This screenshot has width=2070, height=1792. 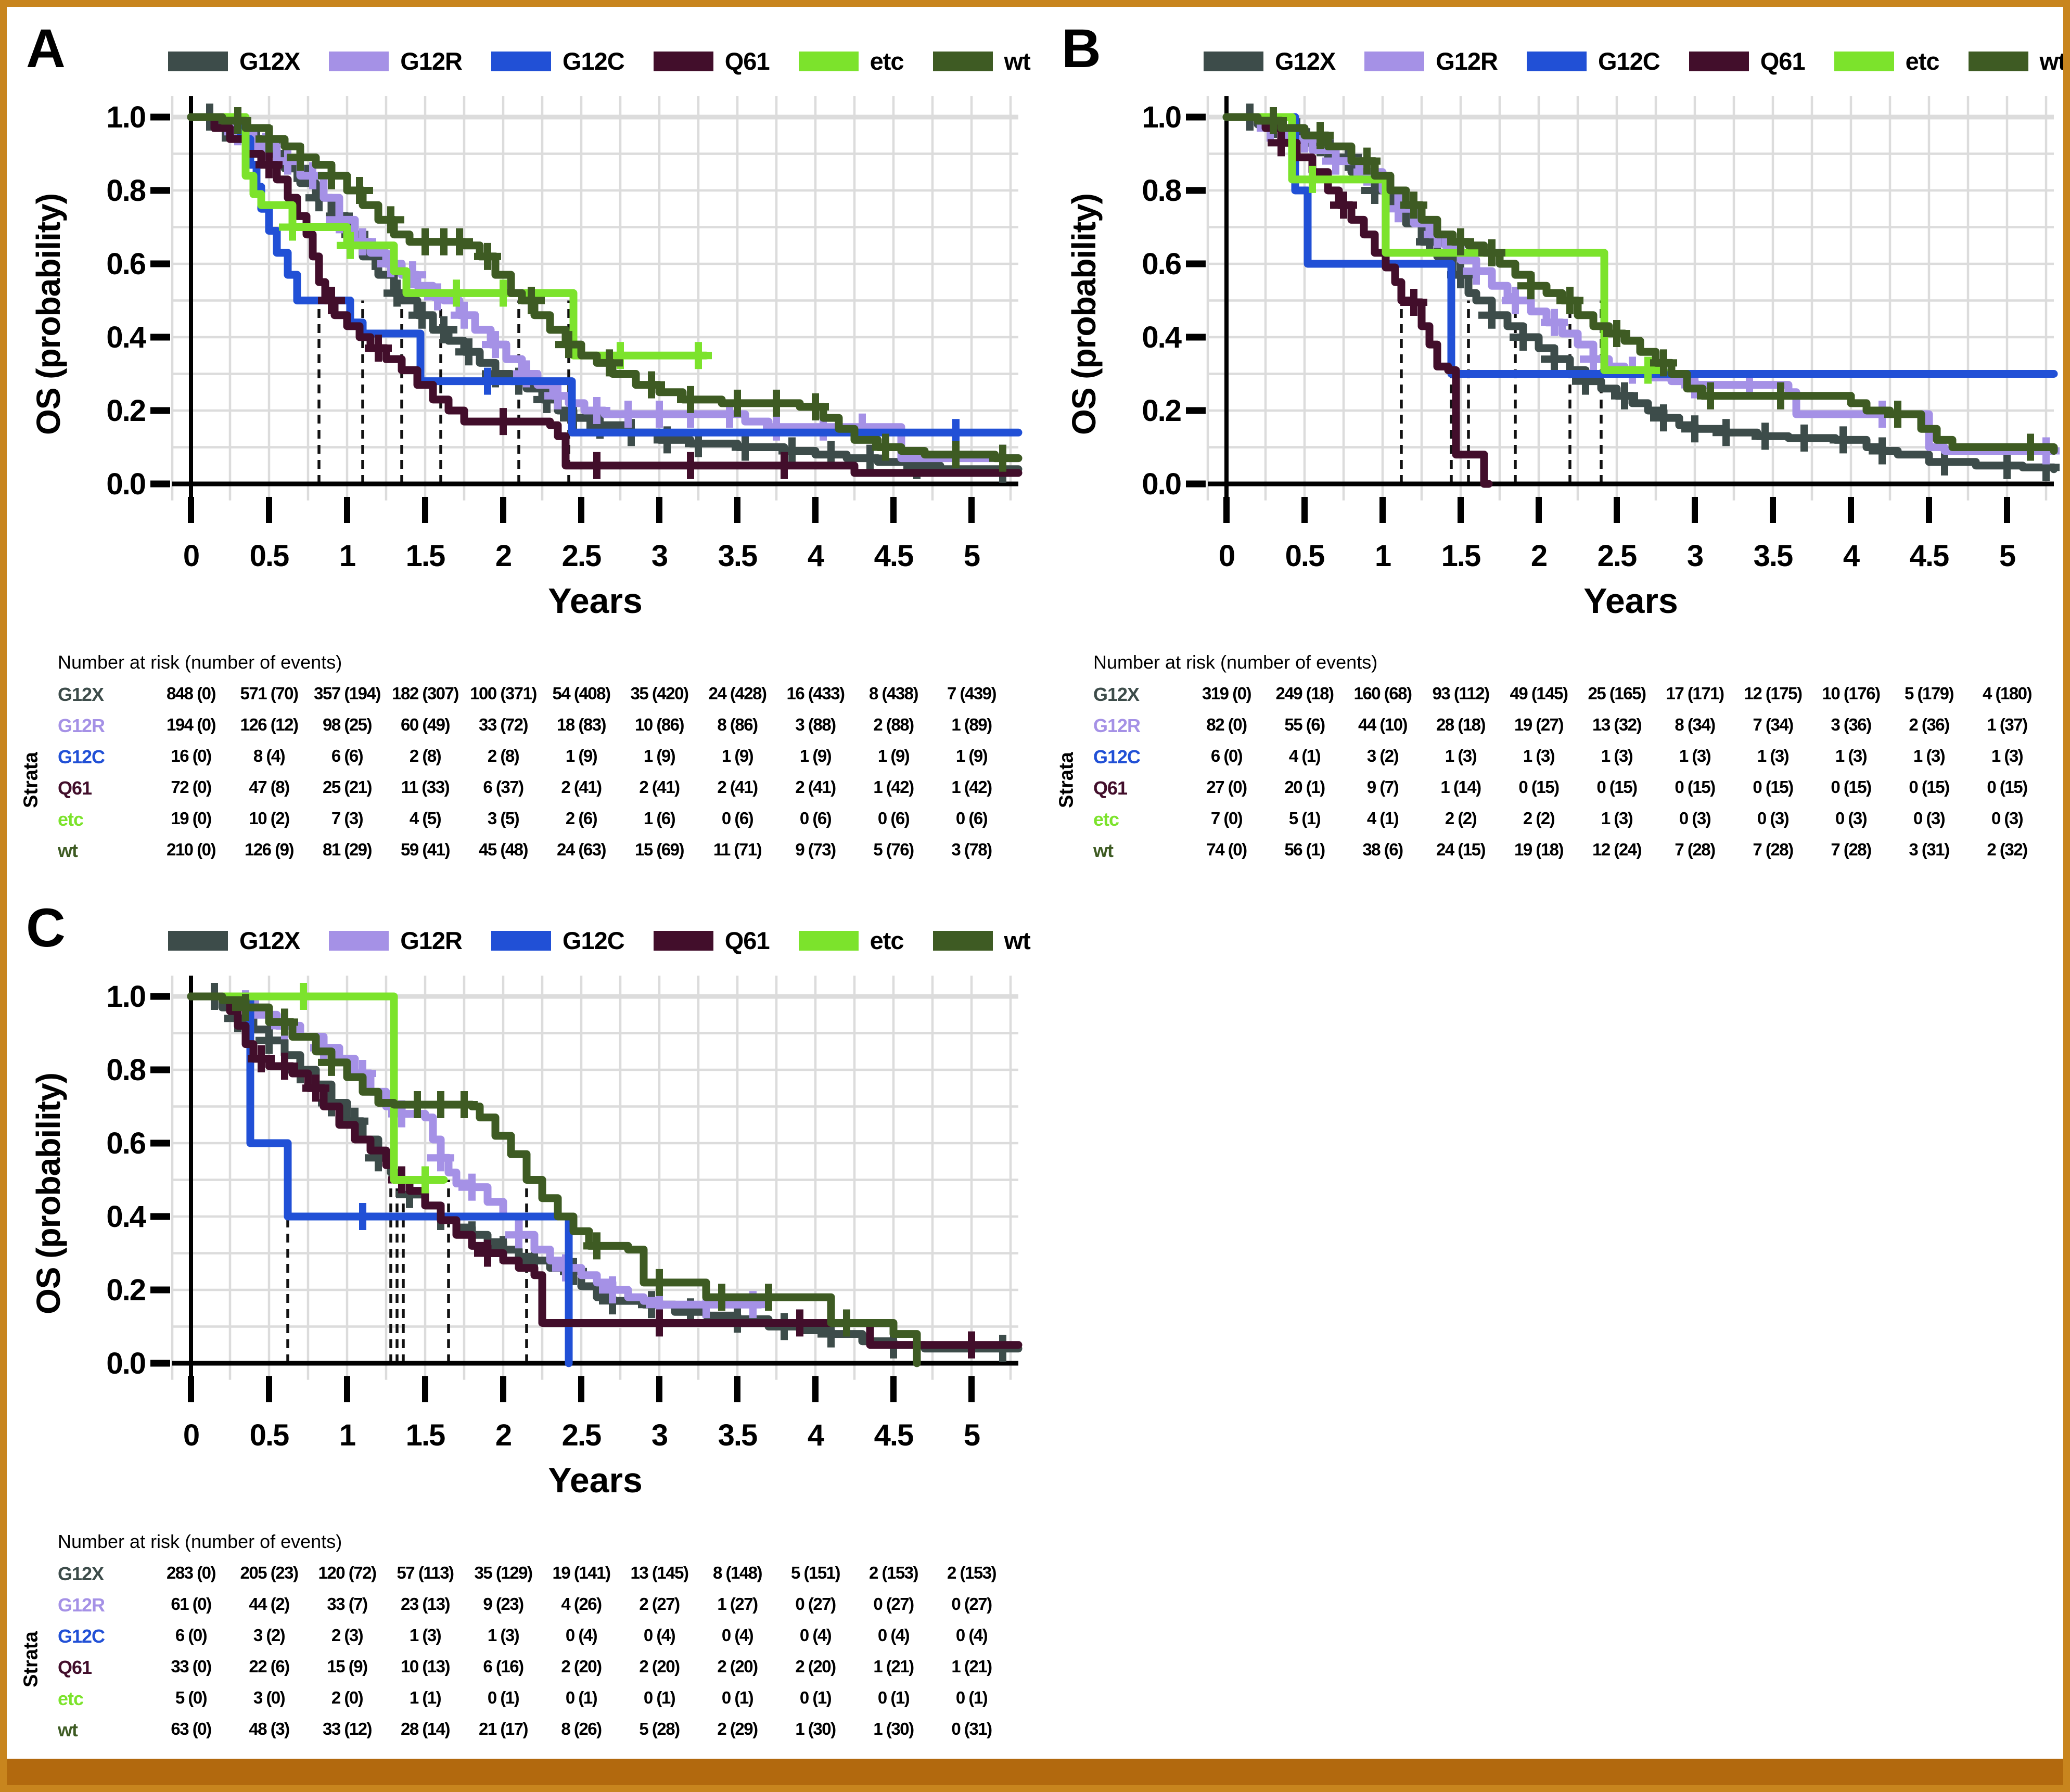 I want to click on risk-cell: 55 (6), so click(x=1304, y=725).